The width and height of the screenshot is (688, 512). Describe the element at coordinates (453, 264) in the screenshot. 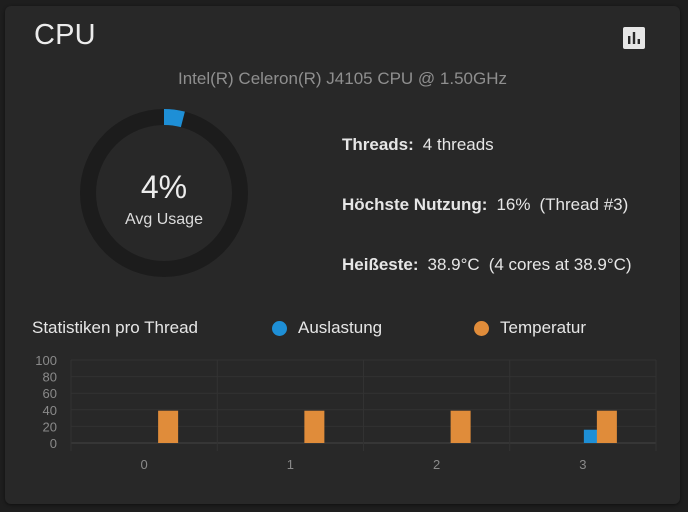

I see `stat-hottest-value: 38.9°C` at that location.